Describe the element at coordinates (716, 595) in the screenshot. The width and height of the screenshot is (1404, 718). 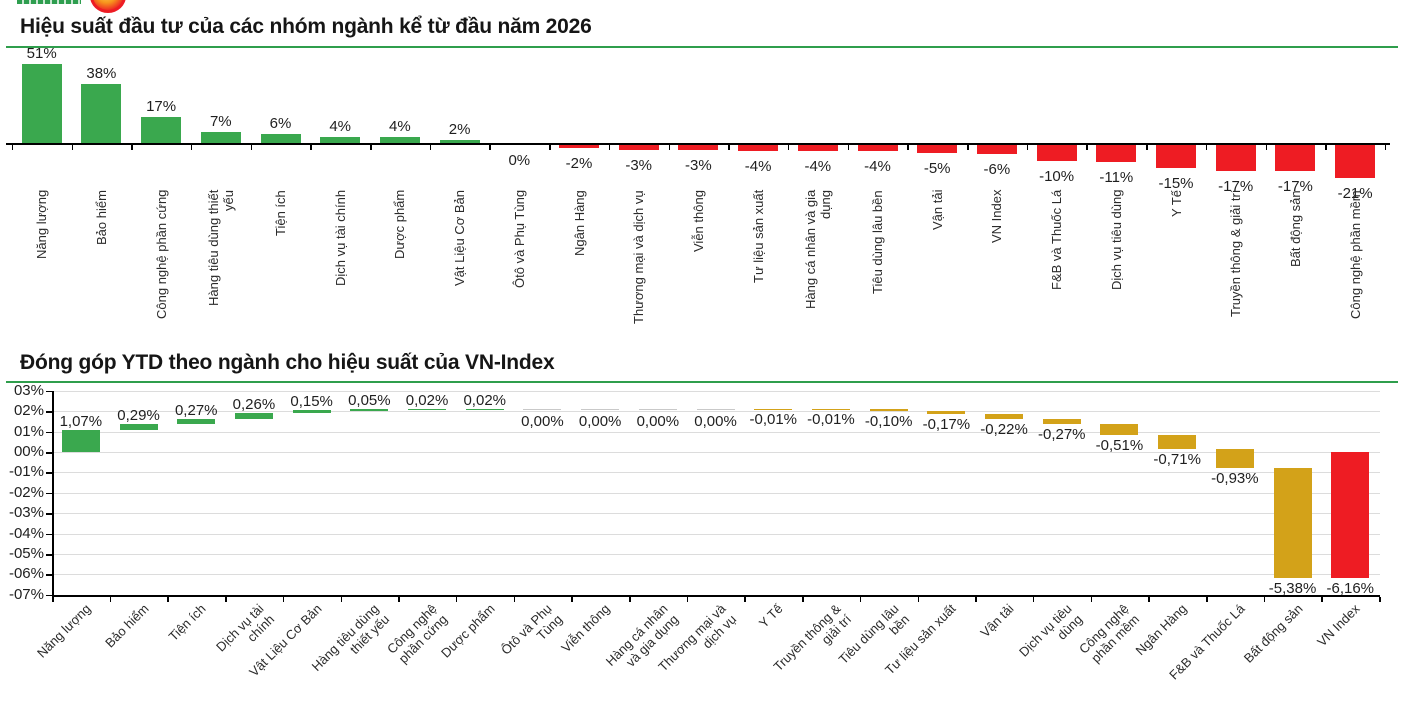
I see `x-axis-line` at that location.